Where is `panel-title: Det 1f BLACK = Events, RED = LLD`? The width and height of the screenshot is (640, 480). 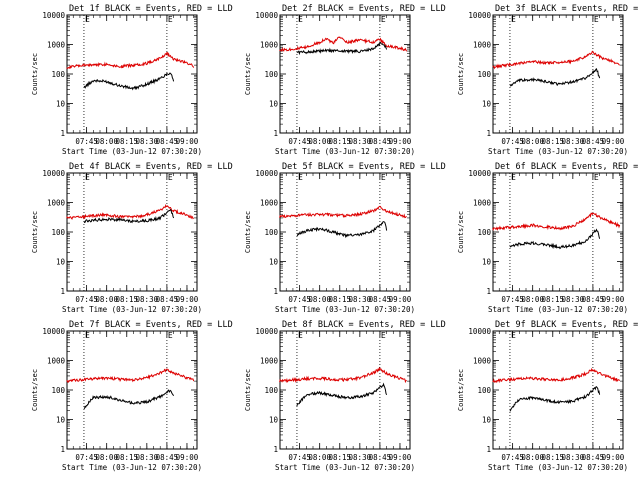
panel-title: Det 1f BLACK = Events, RED = LLD is located at coordinates (151, 9).